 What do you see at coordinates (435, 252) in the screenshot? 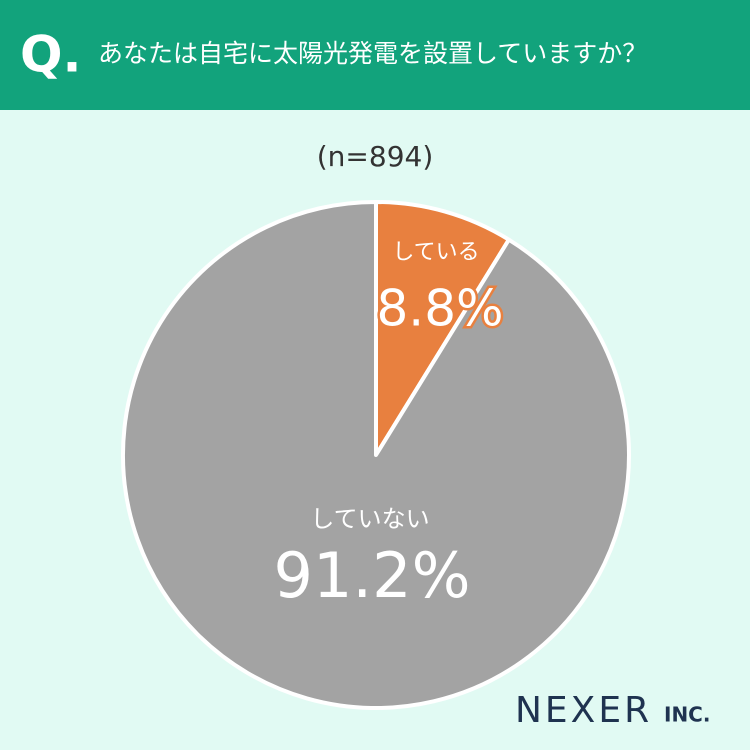
I see `category-label: している` at bounding box center [435, 252].